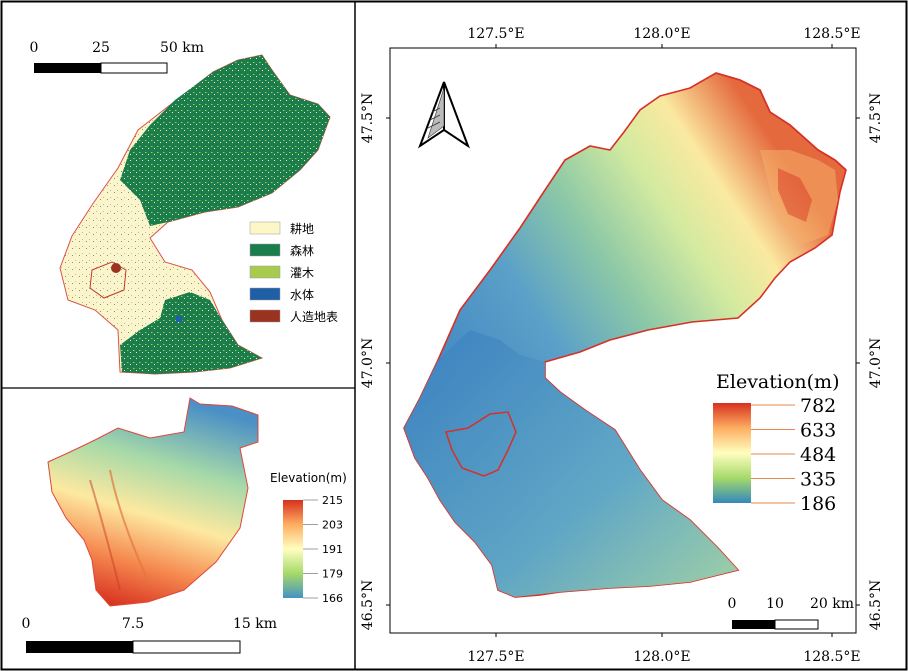 This screenshot has height=671, width=908. Describe the element at coordinates (781, 121) in the screenshot. I see `main-dem-boundary-edge` at that location.